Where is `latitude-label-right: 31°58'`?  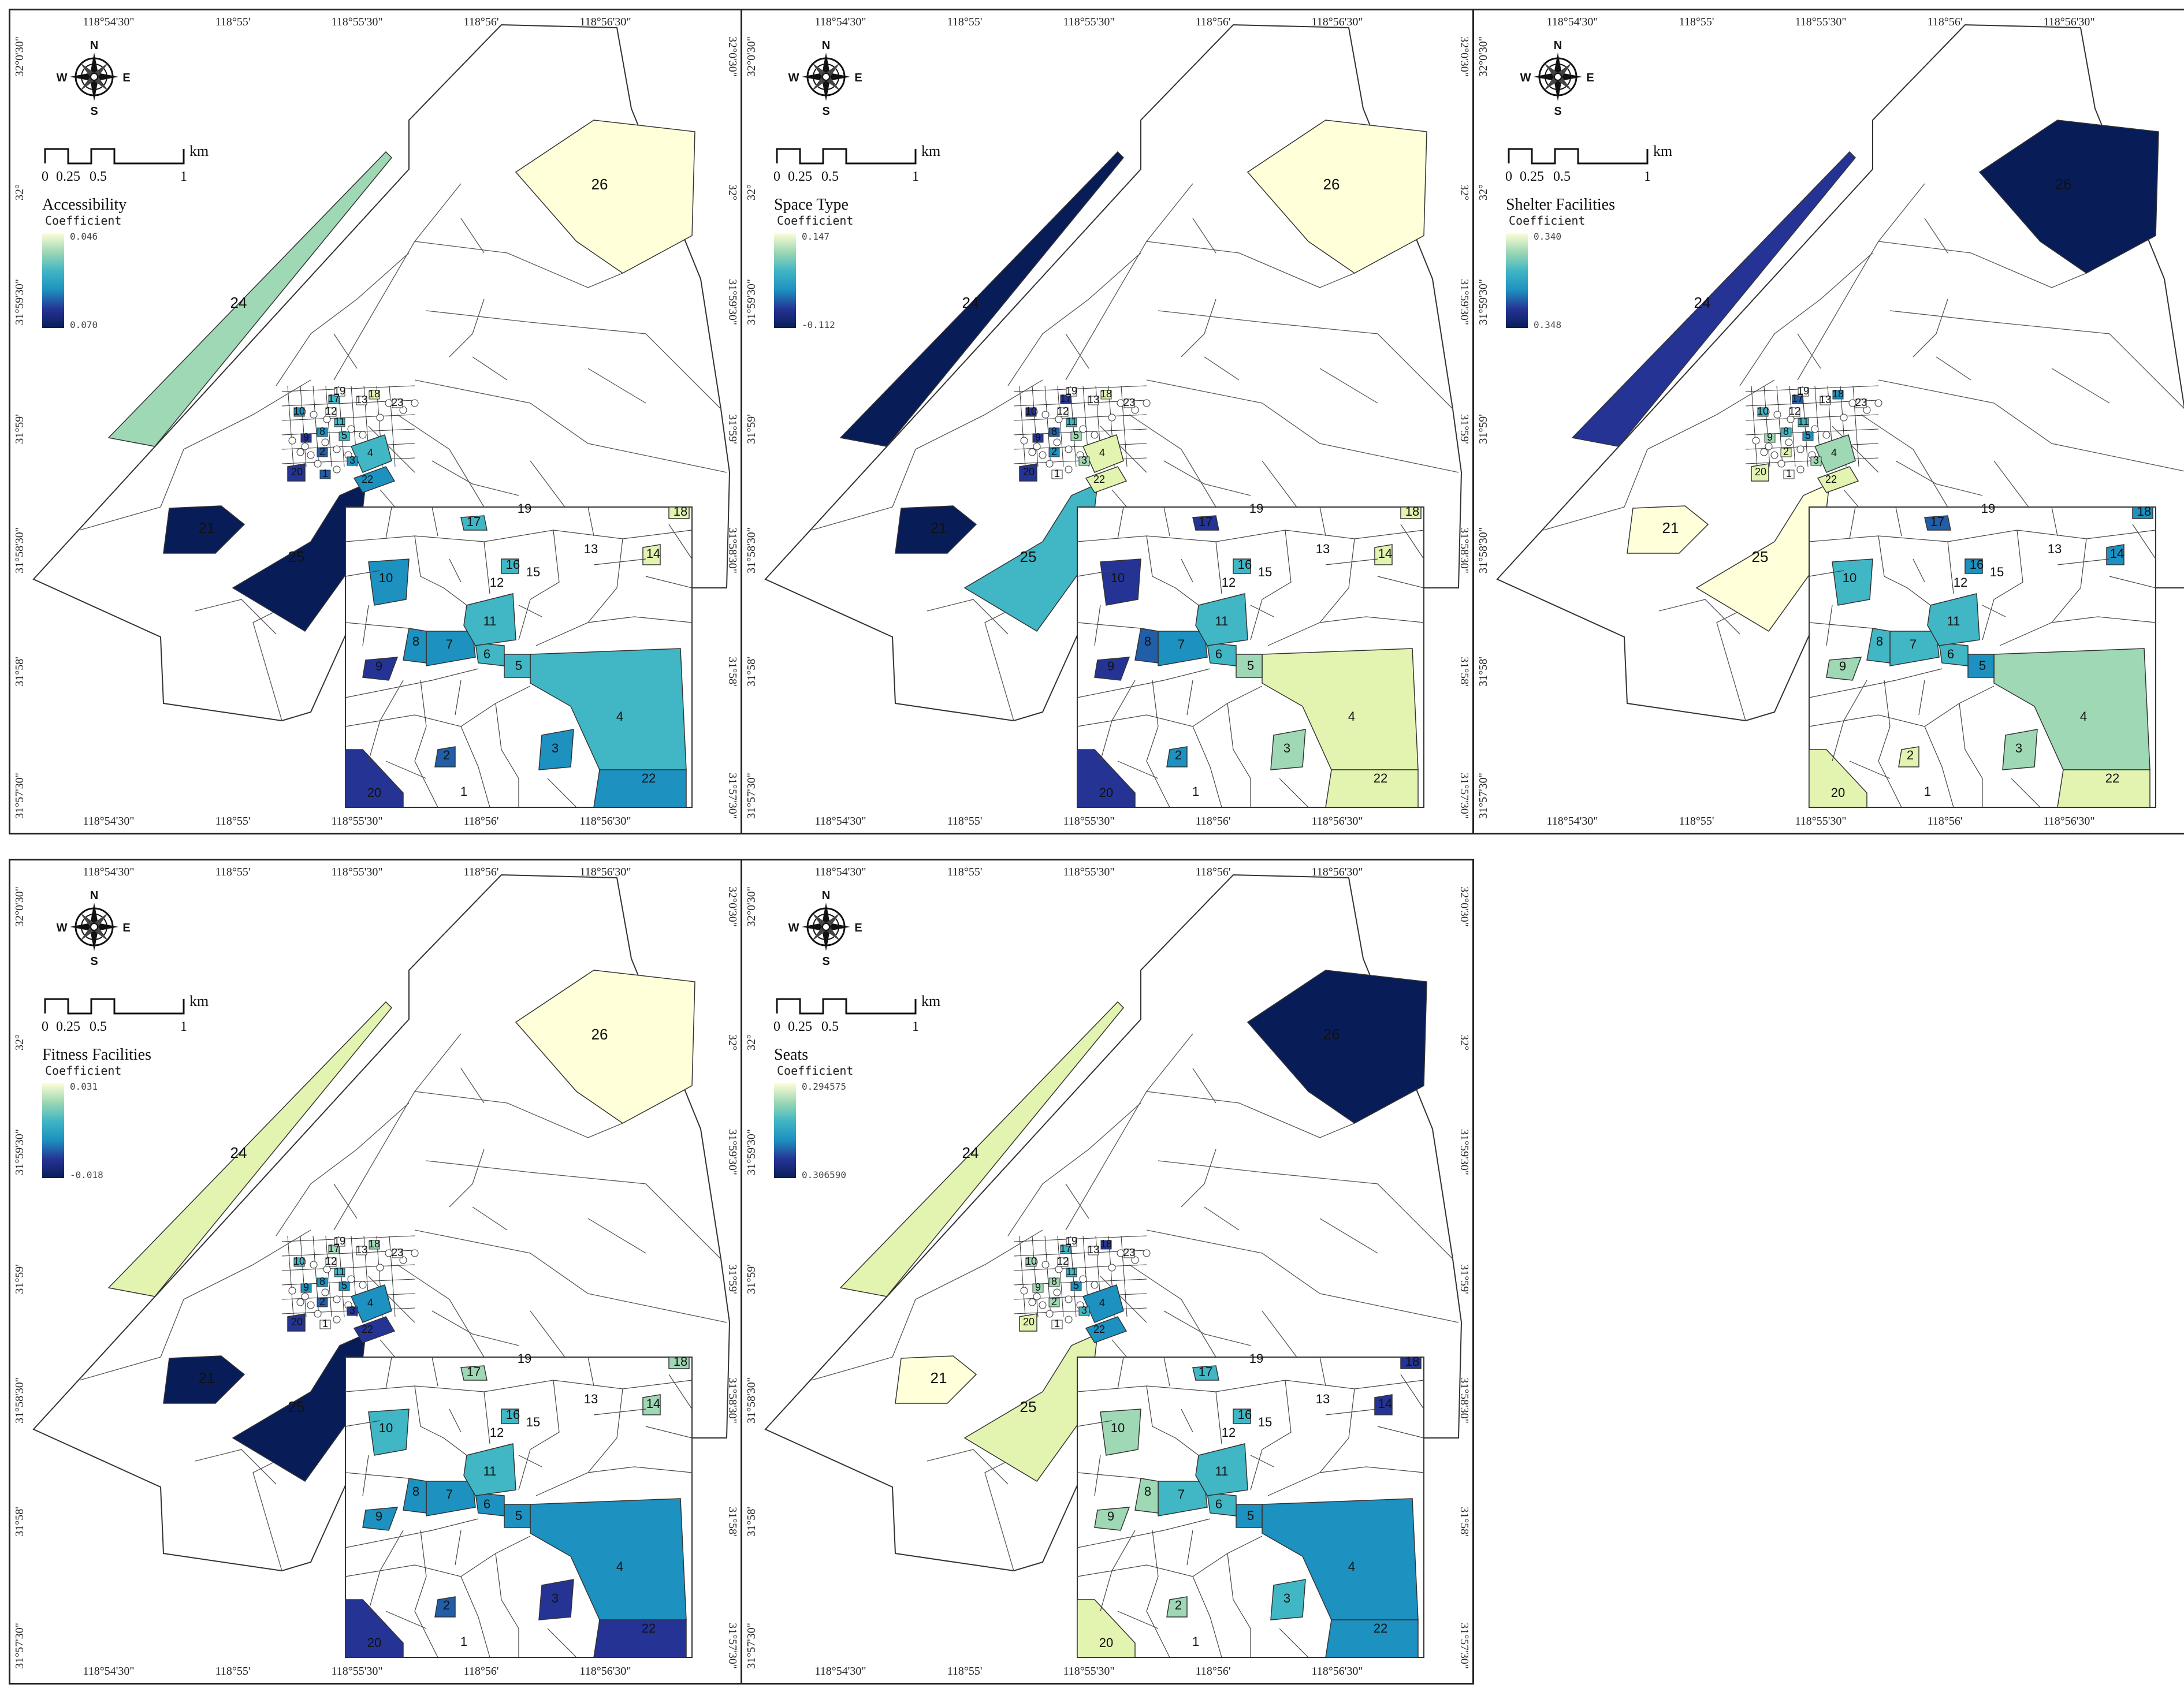
latitude-label-right: 31°58' is located at coordinates (733, 1522).